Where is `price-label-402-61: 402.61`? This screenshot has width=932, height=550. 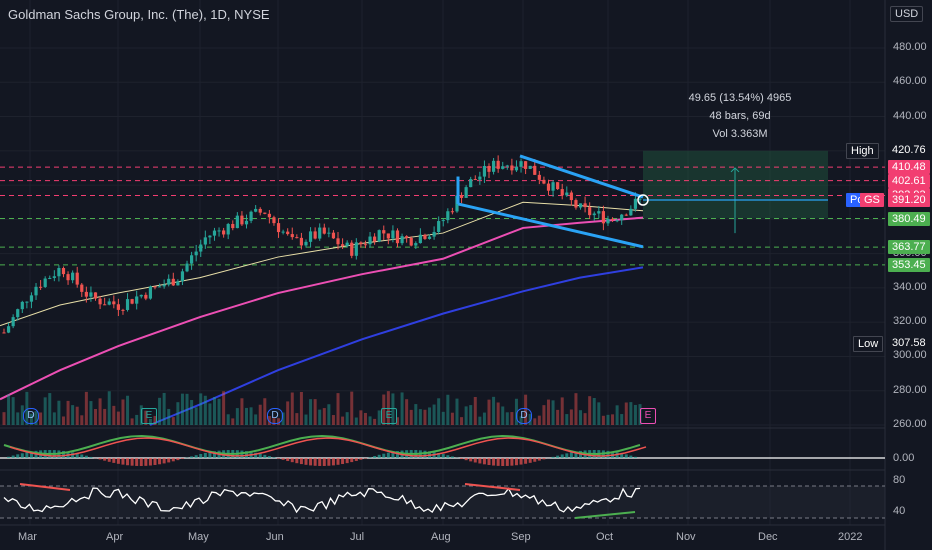 price-label-402-61: 402.61 is located at coordinates (909, 180).